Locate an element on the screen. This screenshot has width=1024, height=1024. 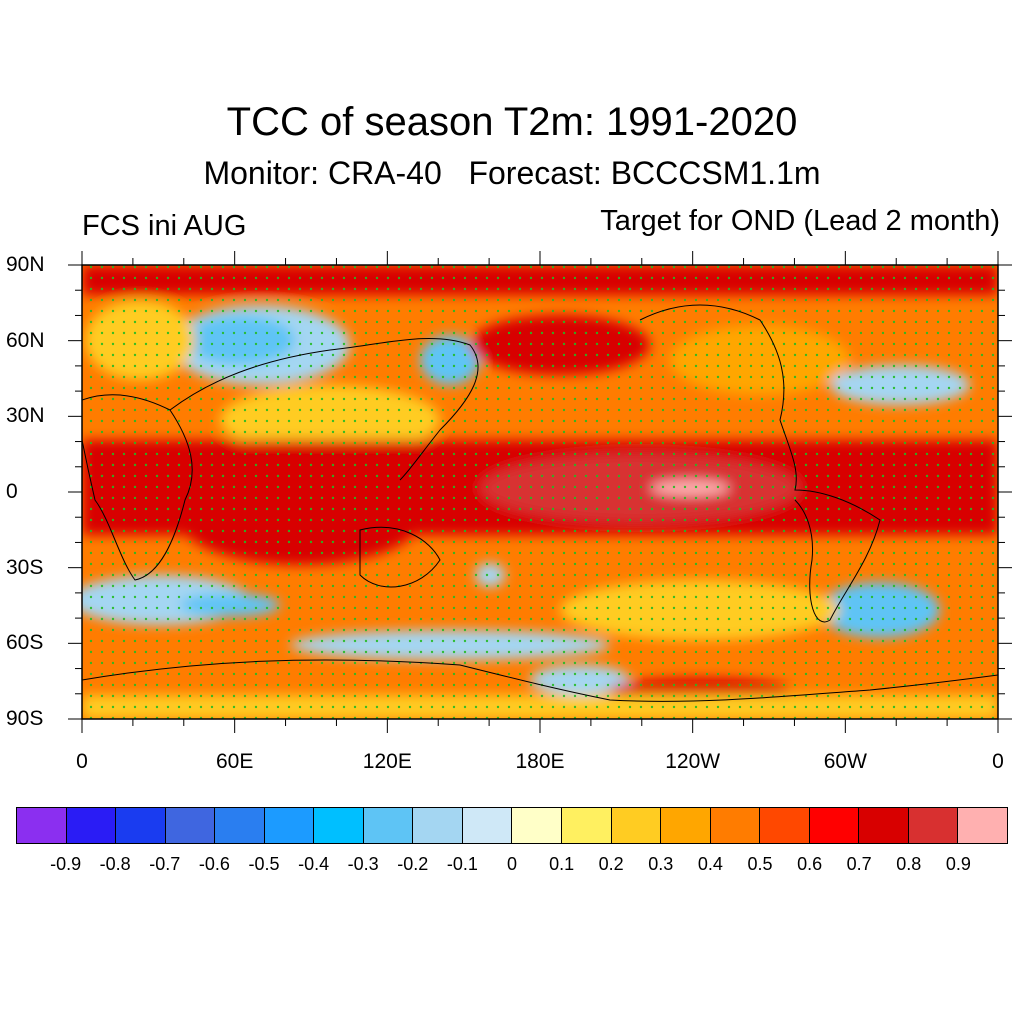
colorbar-label: 0.8 is located at coordinates (909, 864).